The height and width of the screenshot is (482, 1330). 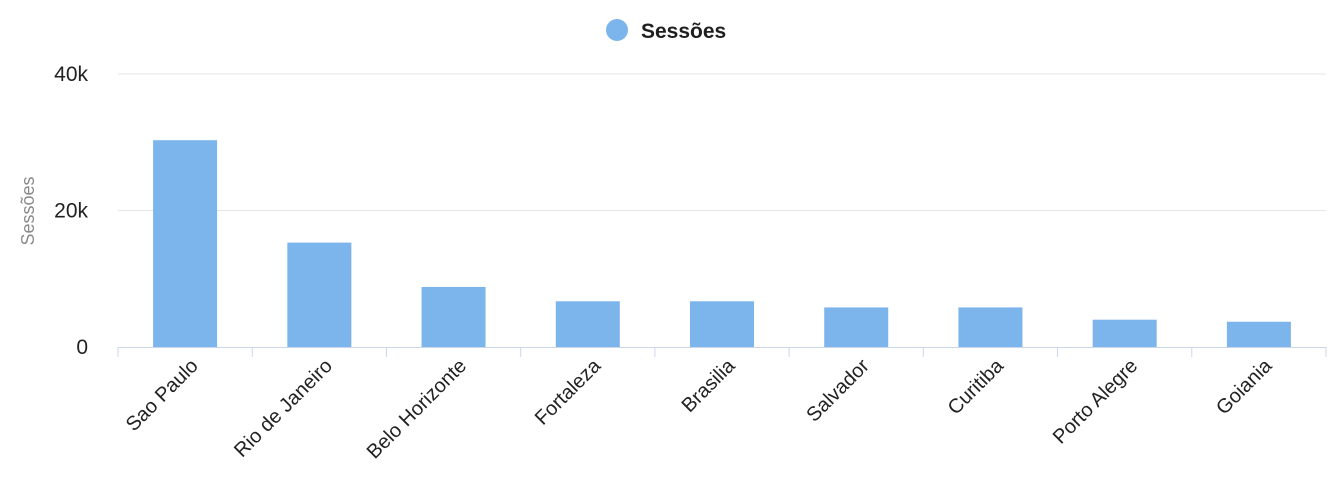 I want to click on x-tick-label: Goiania, so click(x=1244, y=386).